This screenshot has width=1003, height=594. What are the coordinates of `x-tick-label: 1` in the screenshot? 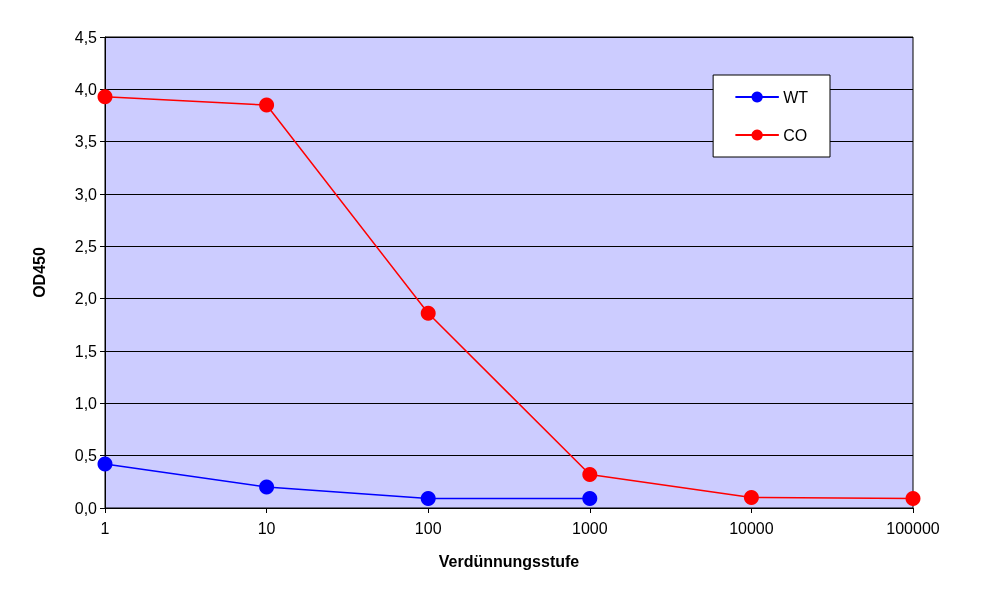 It's located at (105, 528).